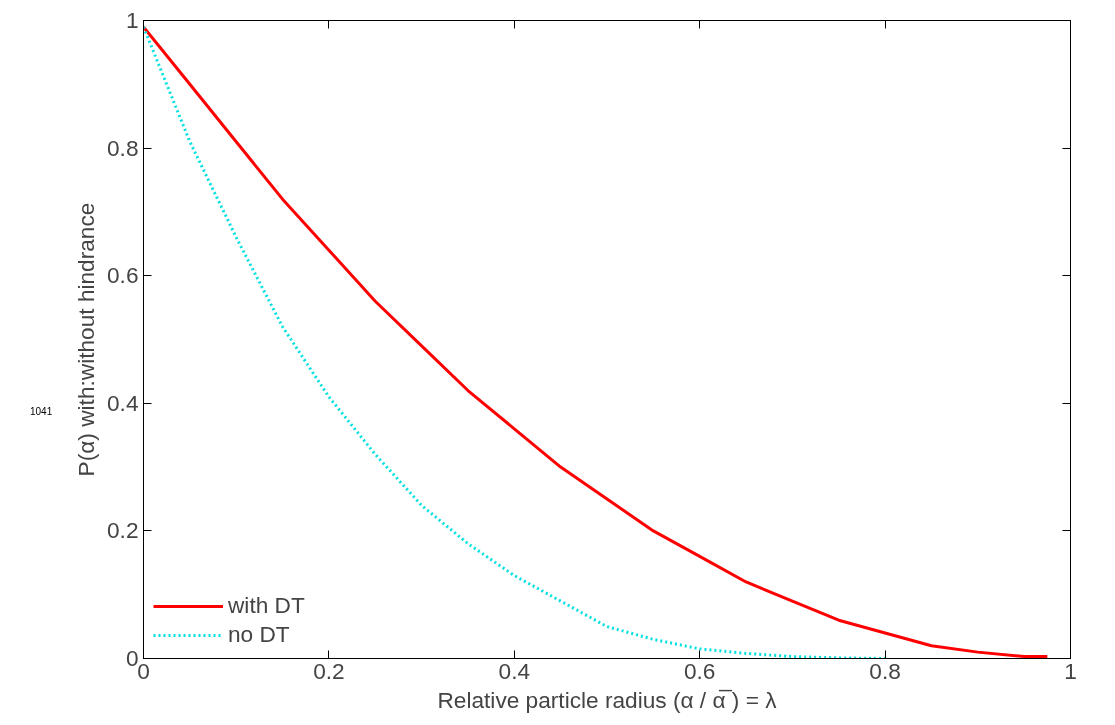  I want to click on legend-label: no DT, so click(259, 634).